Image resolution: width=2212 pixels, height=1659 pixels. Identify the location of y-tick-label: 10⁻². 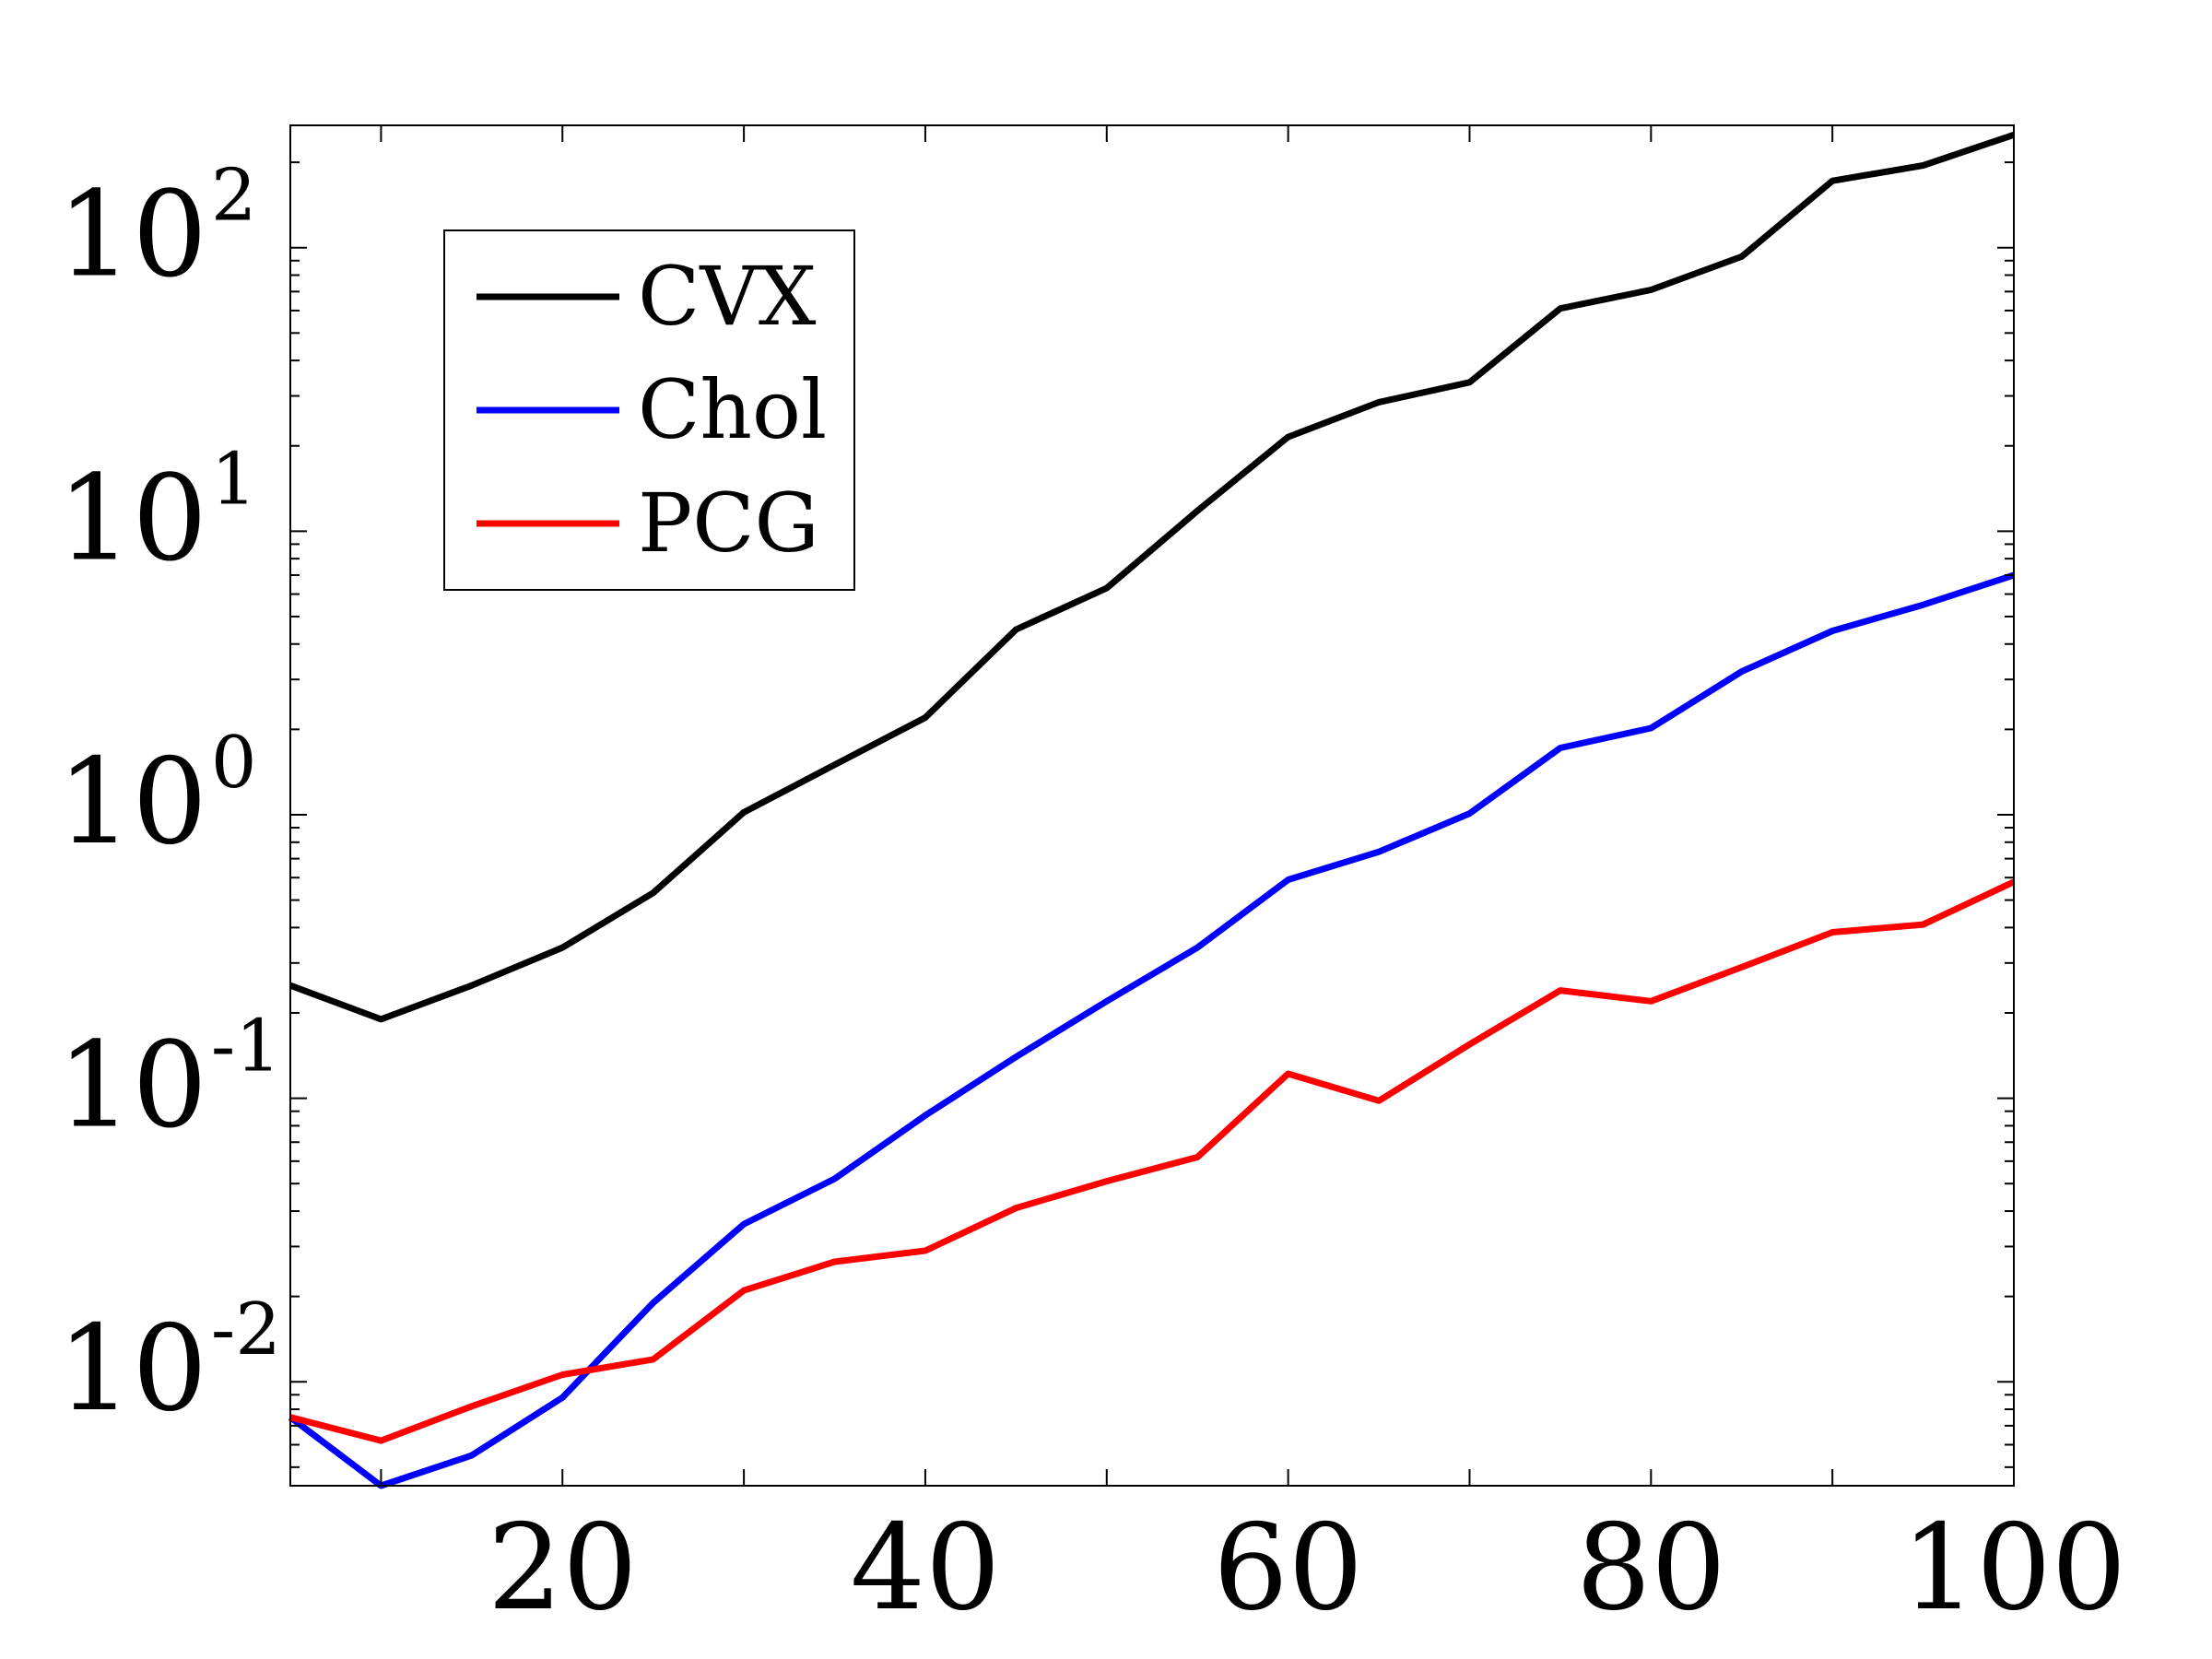
(169, 1363).